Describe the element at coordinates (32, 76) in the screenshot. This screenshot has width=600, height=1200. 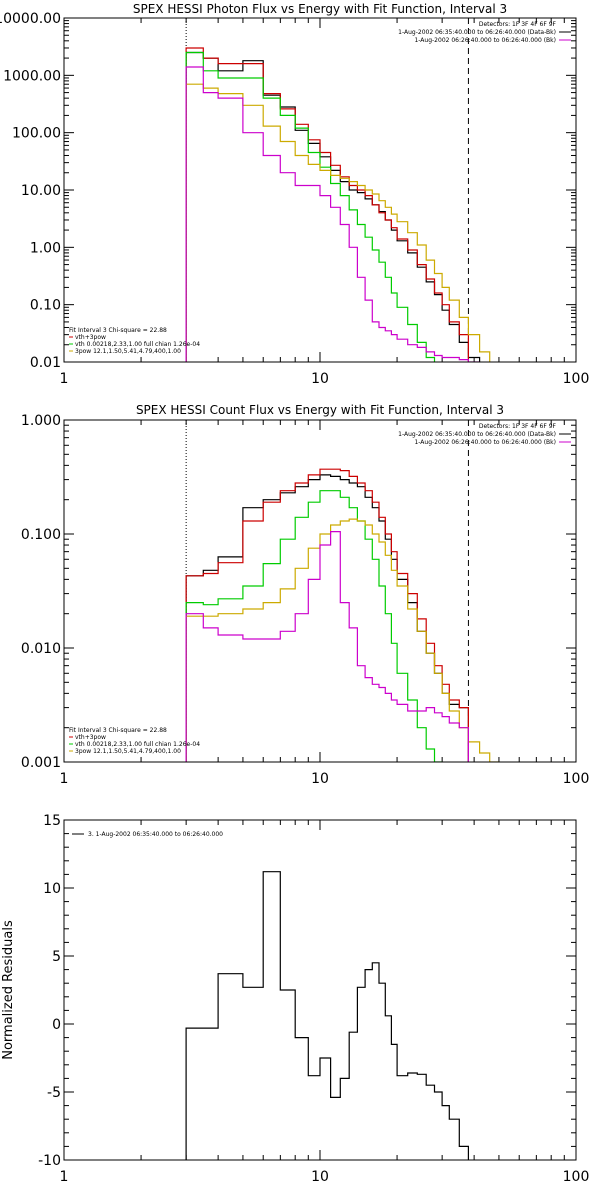
I see `y-tick-label: 1000.00` at that location.